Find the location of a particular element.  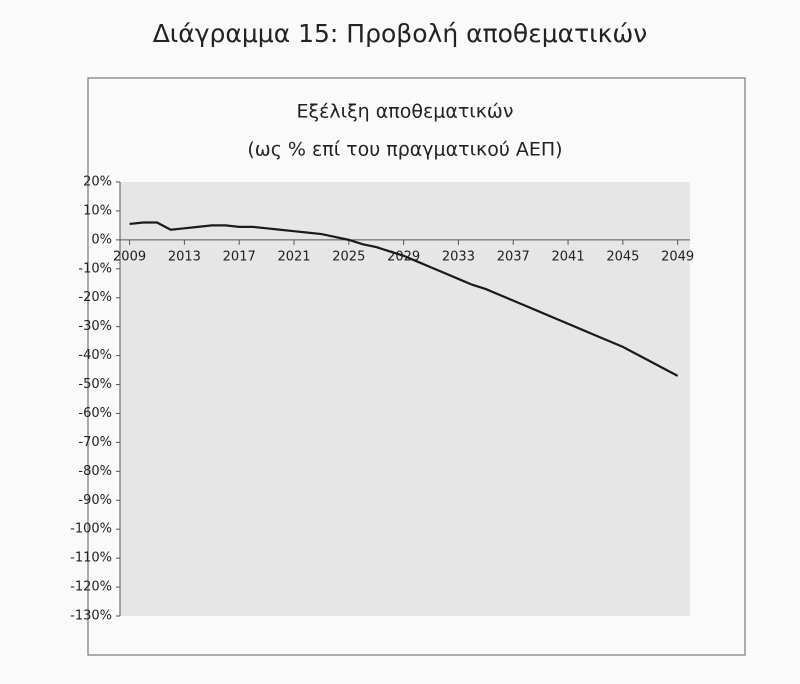

y-tick-label: -60% is located at coordinates (95, 413).